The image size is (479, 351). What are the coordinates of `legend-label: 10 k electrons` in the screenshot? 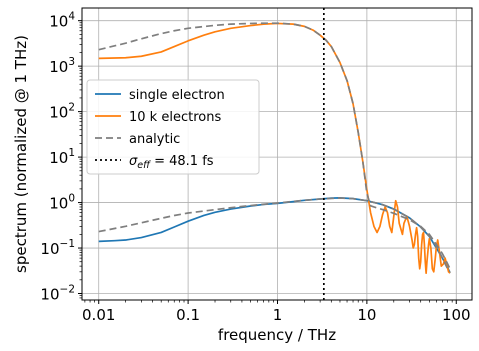 It's located at (175, 117).